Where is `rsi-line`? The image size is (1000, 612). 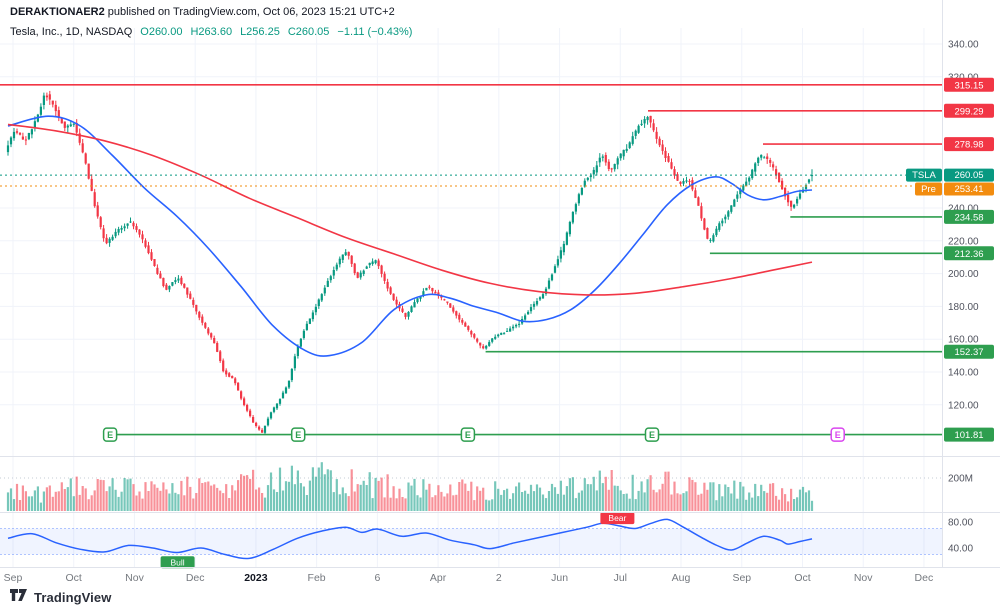 rsi-line is located at coordinates (410, 539).